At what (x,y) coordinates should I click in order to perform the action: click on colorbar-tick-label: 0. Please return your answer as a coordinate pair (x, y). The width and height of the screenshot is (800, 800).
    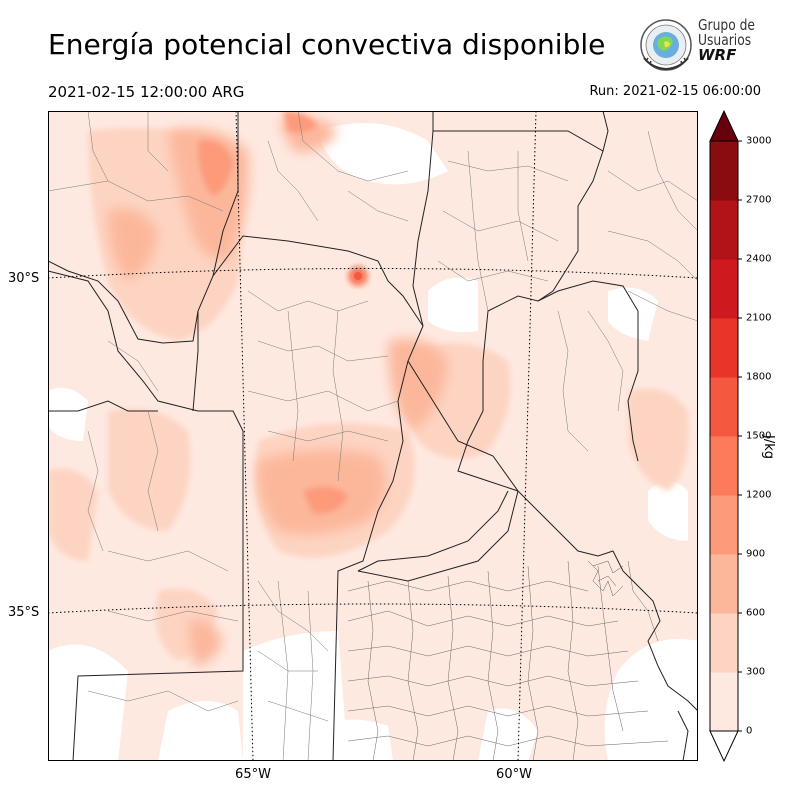
    Looking at the image, I should click on (749, 731).